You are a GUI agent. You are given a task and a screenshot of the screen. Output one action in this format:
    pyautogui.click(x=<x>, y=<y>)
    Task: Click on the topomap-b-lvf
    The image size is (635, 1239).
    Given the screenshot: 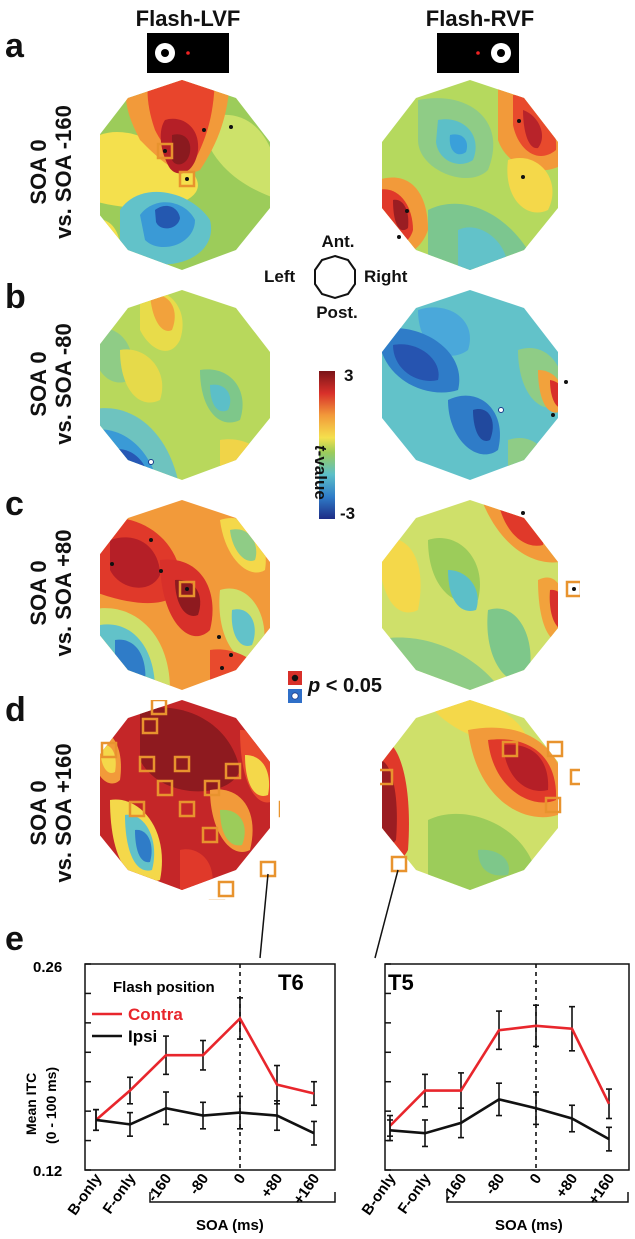 What is the action you would take?
    pyautogui.click(x=185, y=385)
    